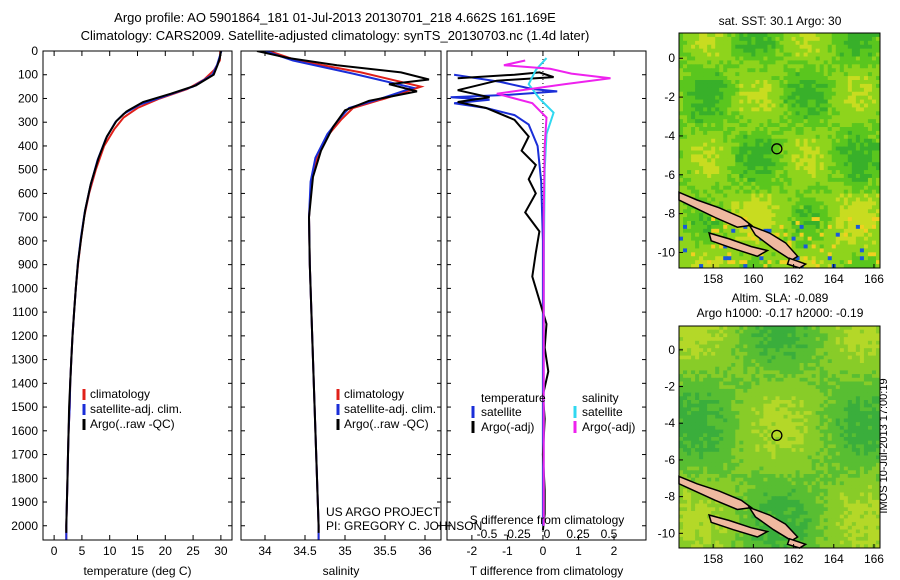 The image size is (900, 580). What do you see at coordinates (221, 551) in the screenshot?
I see `x-tick-label: 30` at bounding box center [221, 551].